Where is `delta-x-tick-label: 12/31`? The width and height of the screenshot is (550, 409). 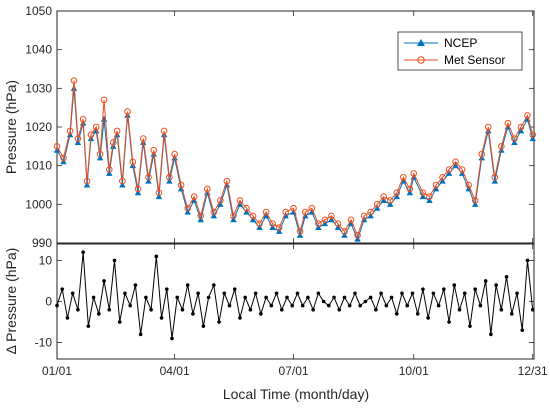
delta-x-tick-label: 12/31 is located at coordinates (533, 371).